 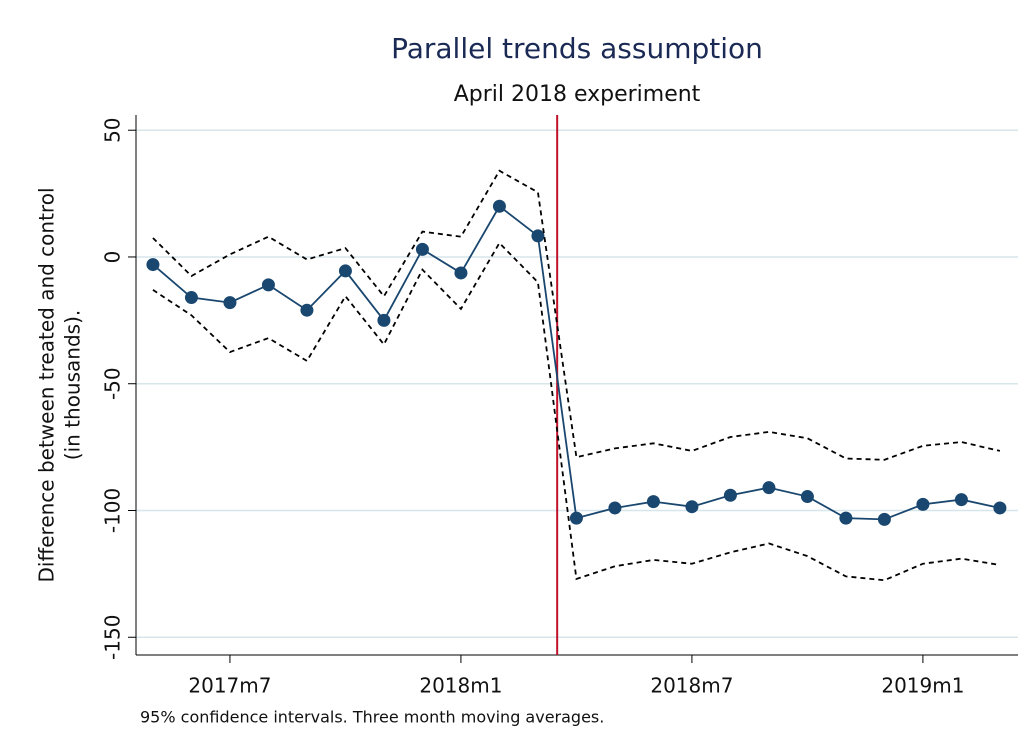 What do you see at coordinates (229, 686) in the screenshot?
I see `x-tick-label: 2017m7` at bounding box center [229, 686].